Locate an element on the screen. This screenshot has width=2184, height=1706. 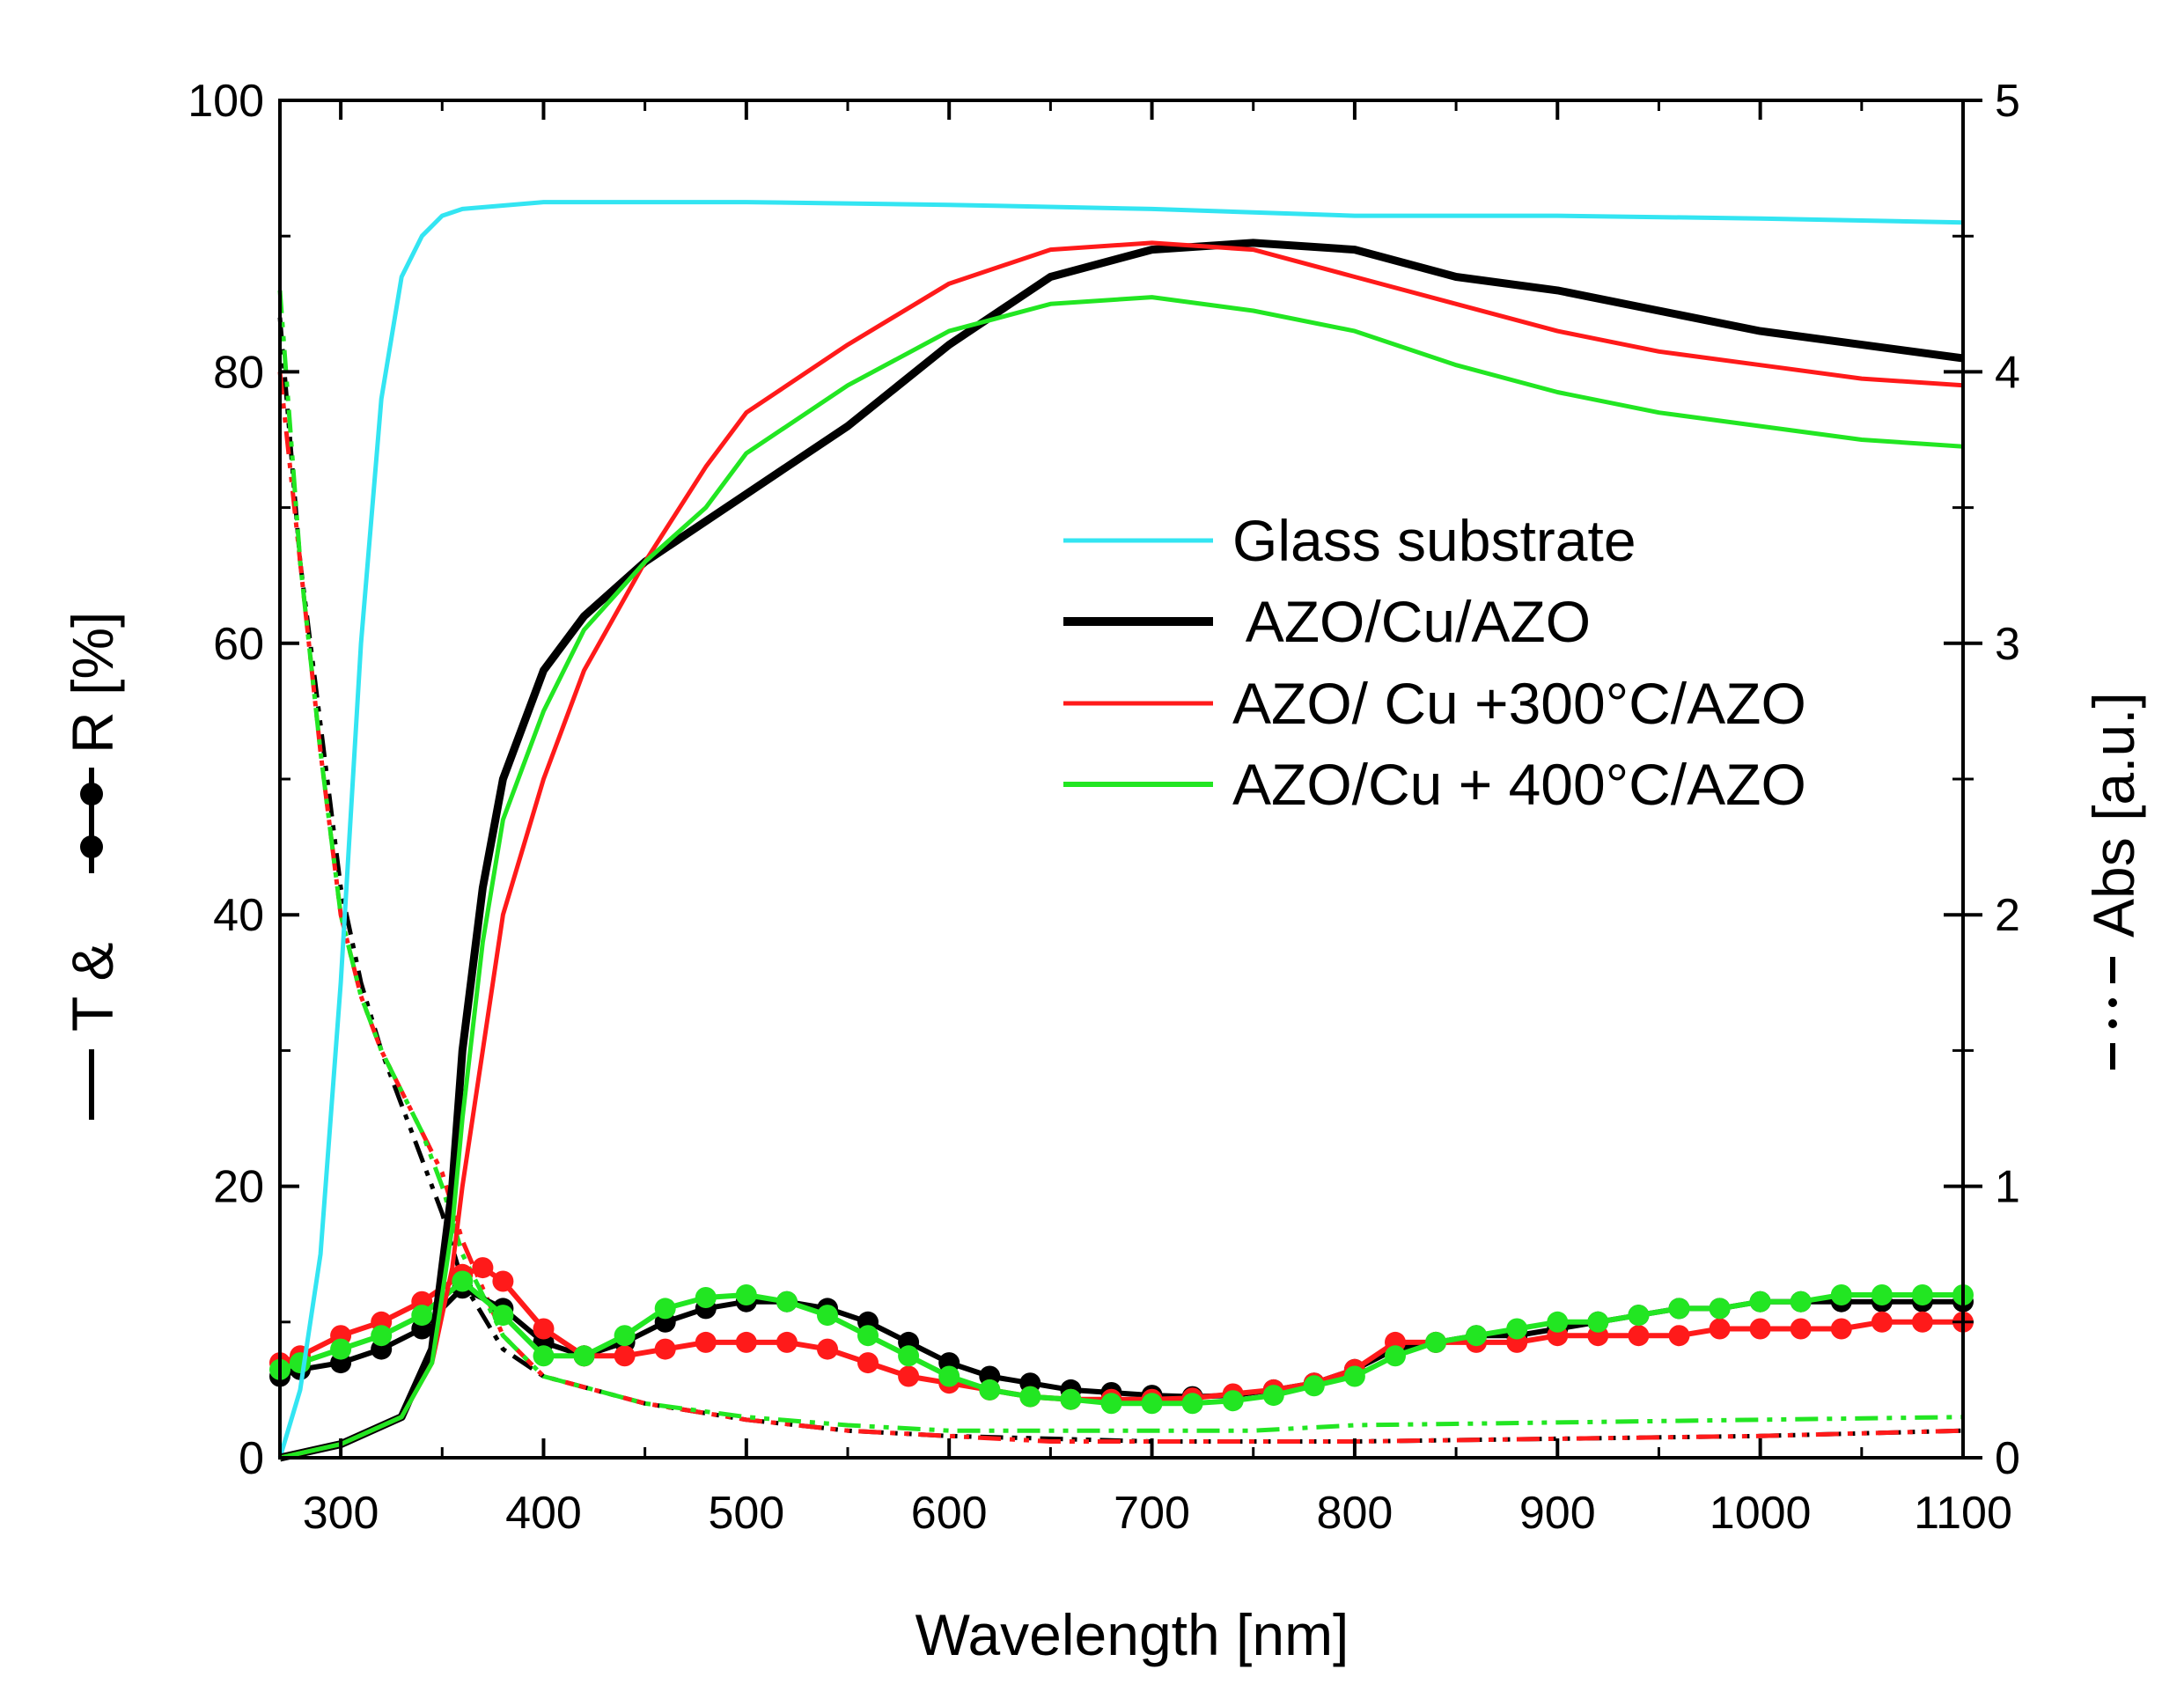
y-right-tick-label: 1 is located at coordinates (2008, 1187).